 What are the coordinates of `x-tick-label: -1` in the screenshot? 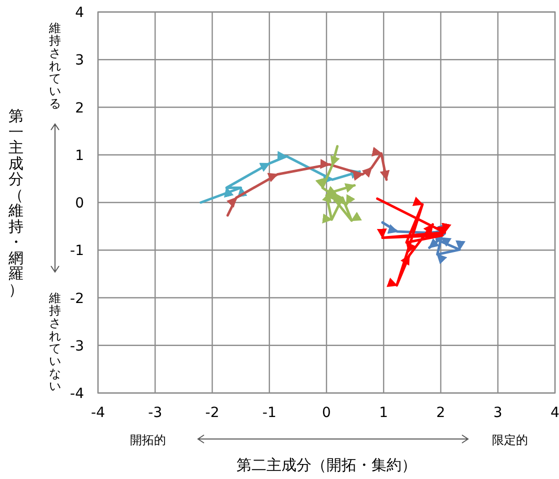 It's located at (269, 413).